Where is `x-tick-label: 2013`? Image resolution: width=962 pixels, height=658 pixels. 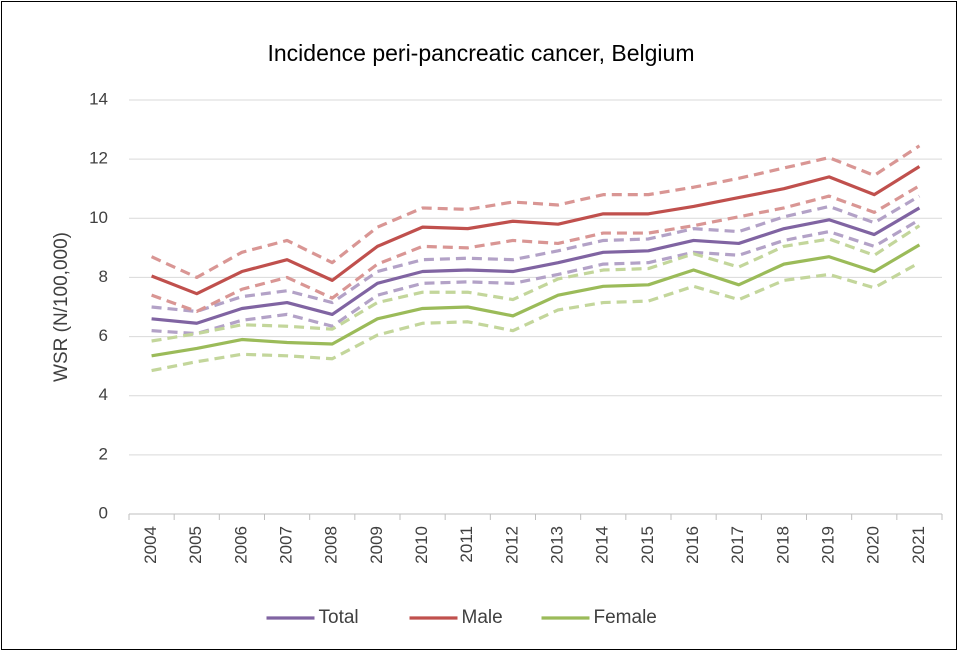 x-tick-label: 2013 is located at coordinates (557, 545).